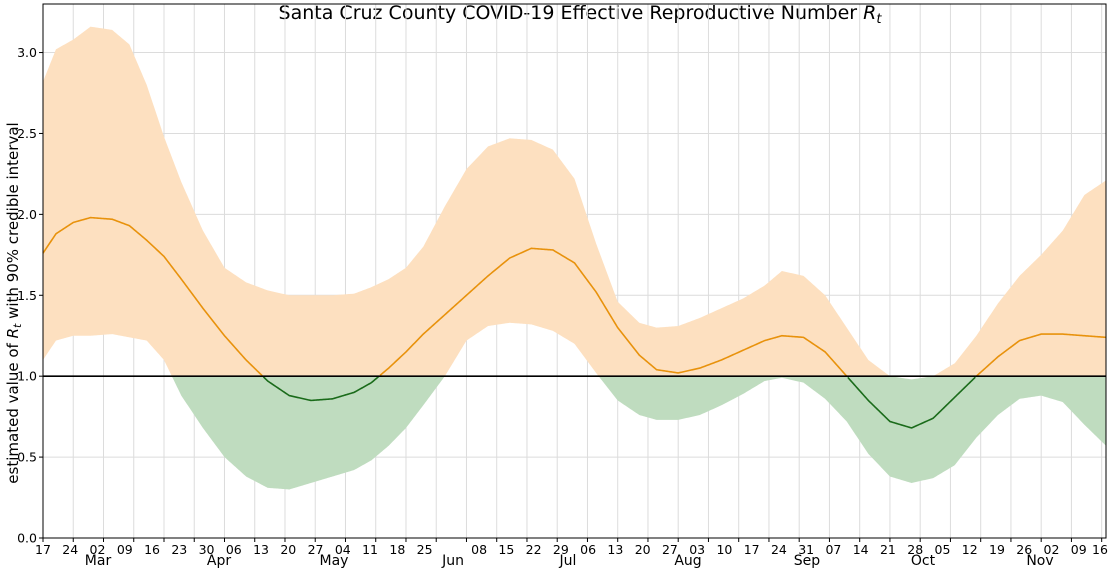  Describe the element at coordinates (479, 549) in the screenshot. I see `x-tick-label: 08` at that location.